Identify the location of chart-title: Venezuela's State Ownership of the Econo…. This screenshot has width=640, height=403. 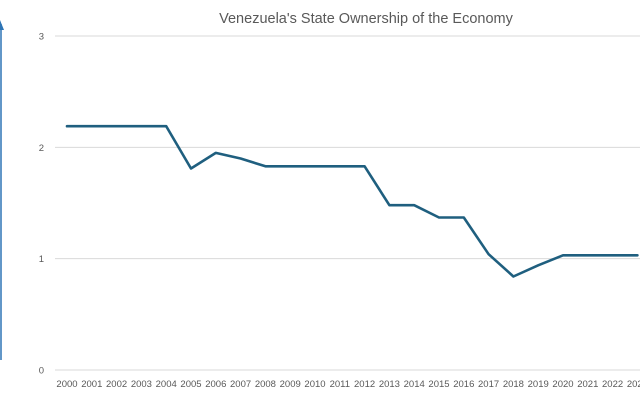
(366, 19).